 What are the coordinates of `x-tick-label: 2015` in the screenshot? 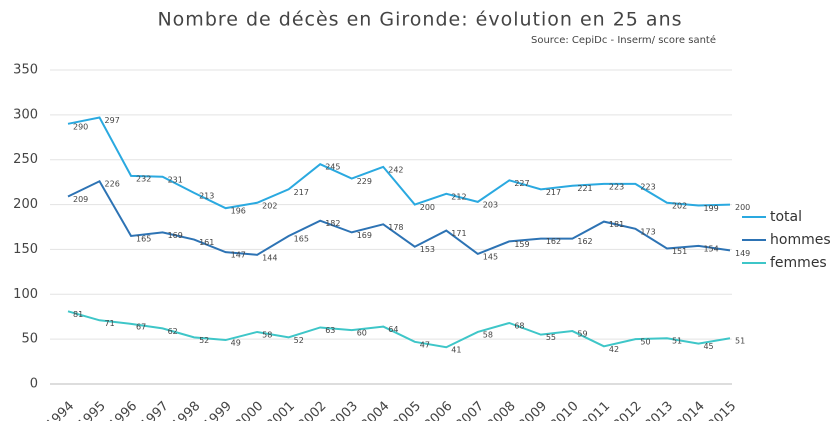 It's located at (722, 410).